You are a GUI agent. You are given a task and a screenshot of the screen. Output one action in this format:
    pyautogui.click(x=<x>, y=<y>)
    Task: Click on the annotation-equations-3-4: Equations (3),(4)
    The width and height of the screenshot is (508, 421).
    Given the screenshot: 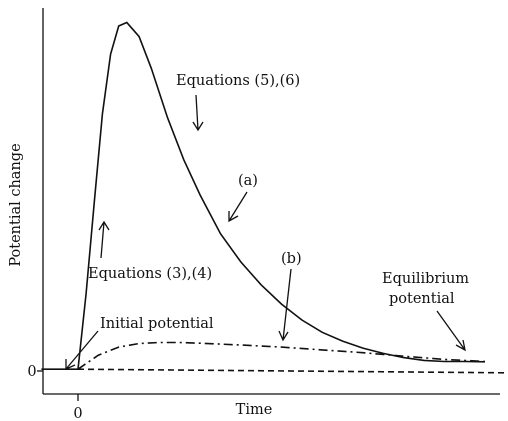 What is the action you would take?
    pyautogui.click(x=150, y=274)
    